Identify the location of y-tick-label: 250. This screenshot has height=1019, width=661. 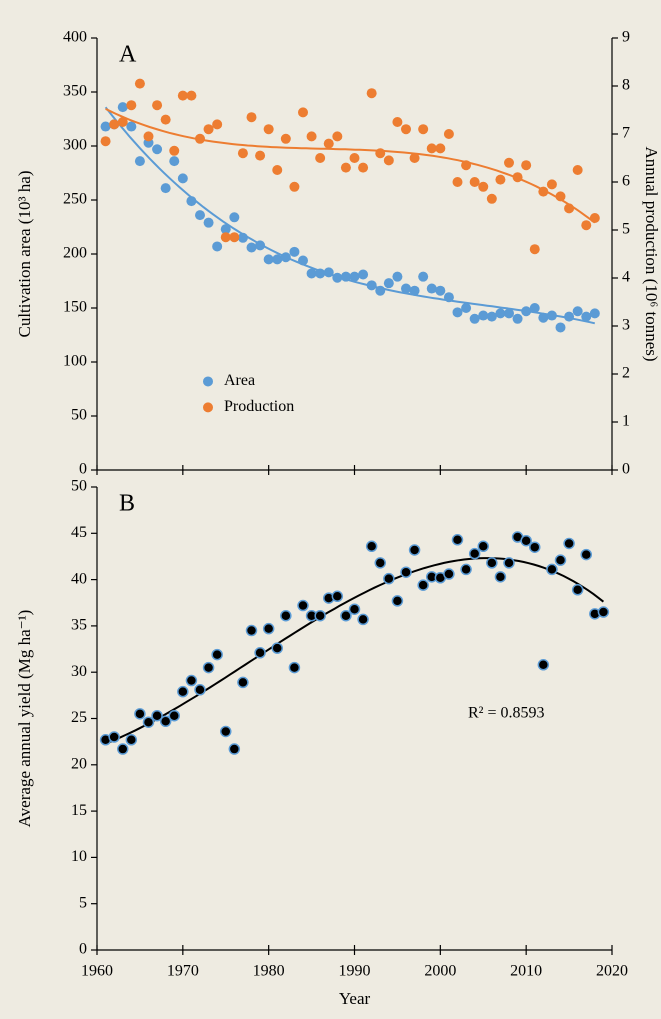
(75, 199).